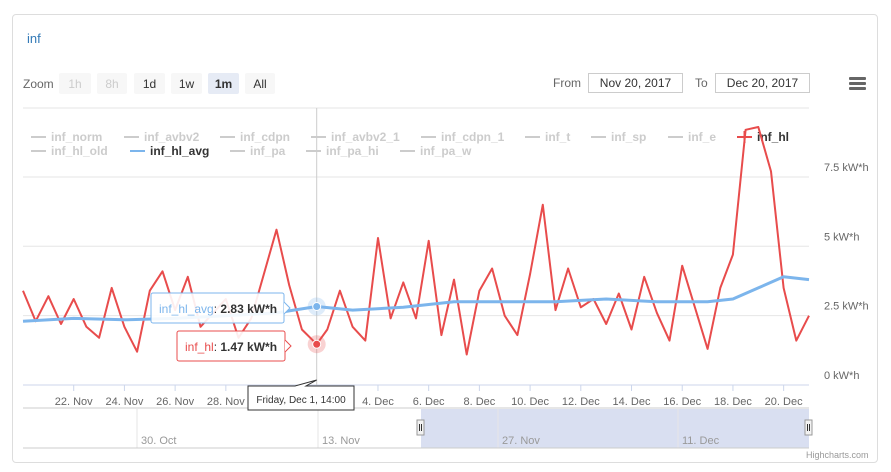  Describe the element at coordinates (231, 347) in the screenshot. I see `tooltip-text: inf_hl: 1.47 kW*h` at that location.